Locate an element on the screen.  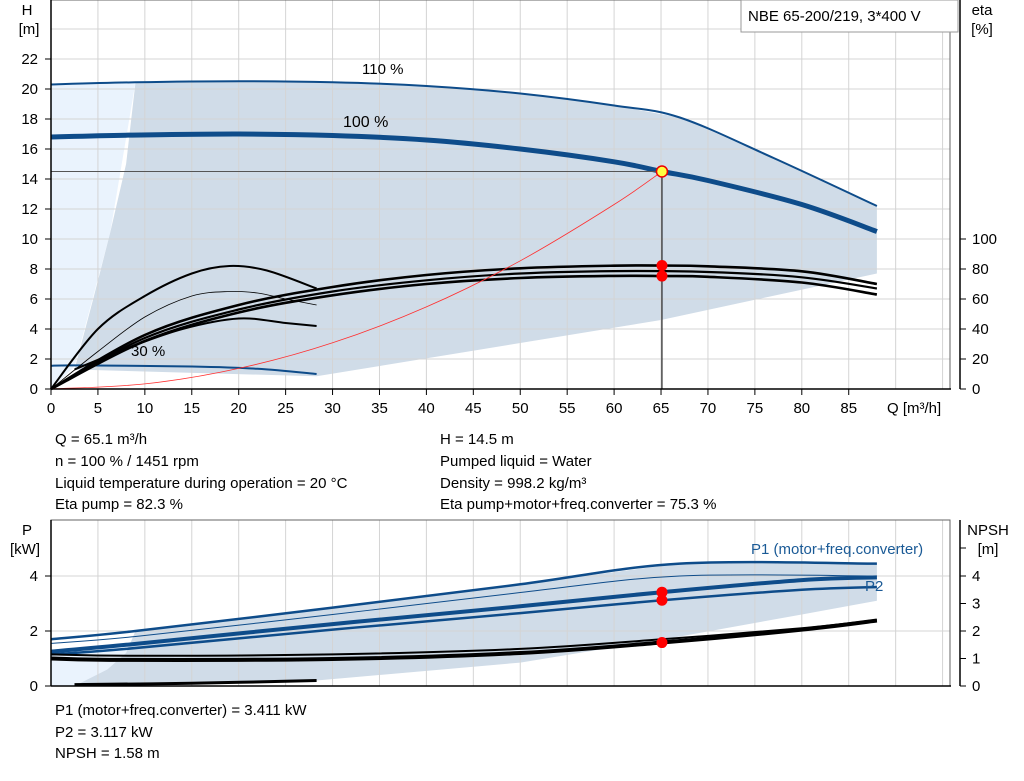
info-liquid: Pumped liquid = Water is located at coordinates (516, 461).